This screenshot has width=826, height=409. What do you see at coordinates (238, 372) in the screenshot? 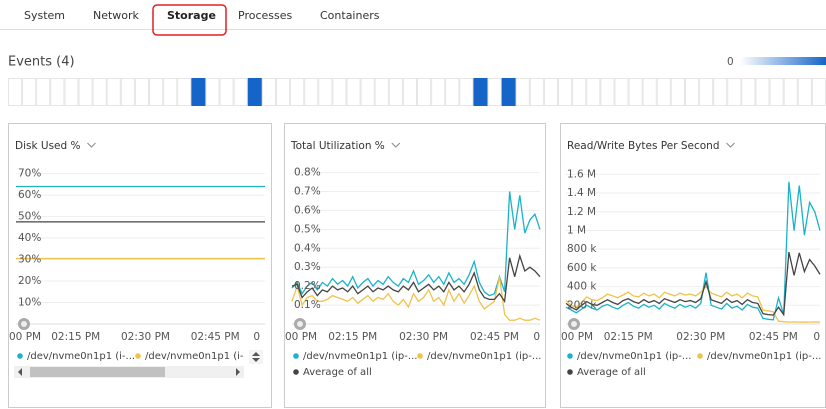
I see `scroll-right` at bounding box center [238, 372].